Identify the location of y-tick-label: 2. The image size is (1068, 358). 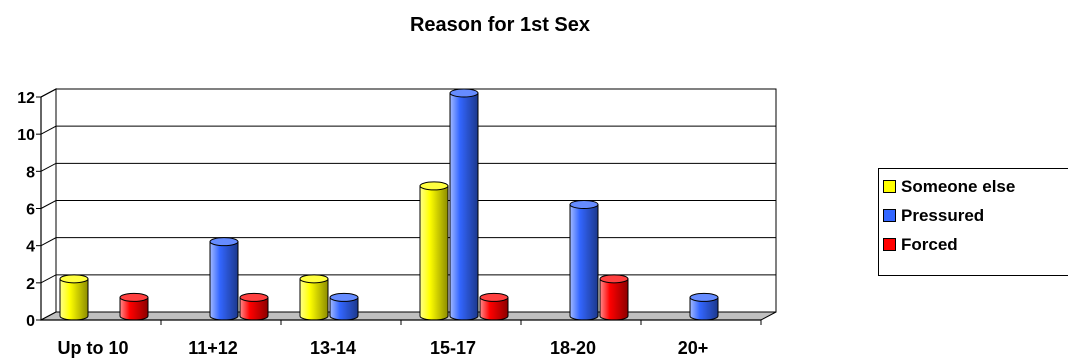
(30, 284).